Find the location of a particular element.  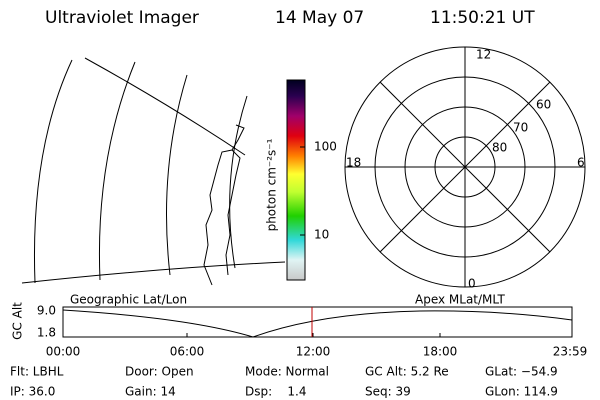

date: 14 May 07 is located at coordinates (319, 18).